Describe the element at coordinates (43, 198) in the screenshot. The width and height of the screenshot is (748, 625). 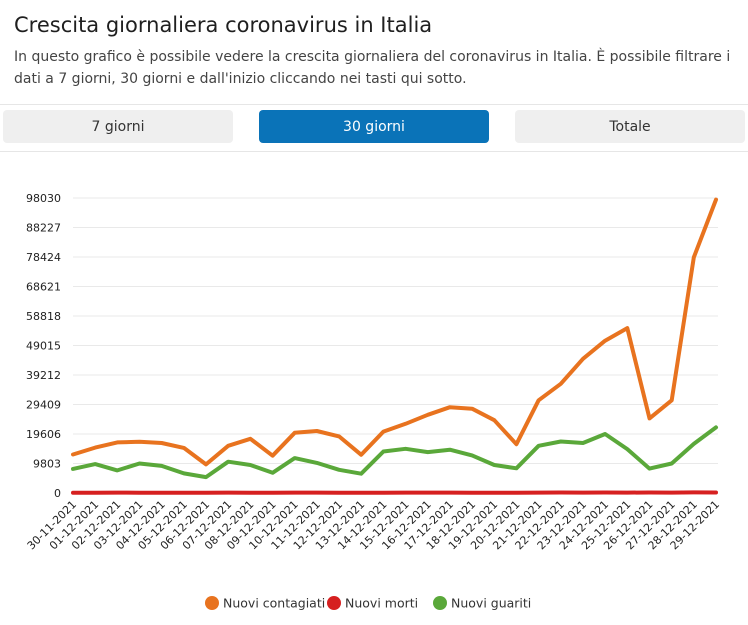
I see `y-tick-label: 98030` at that location.